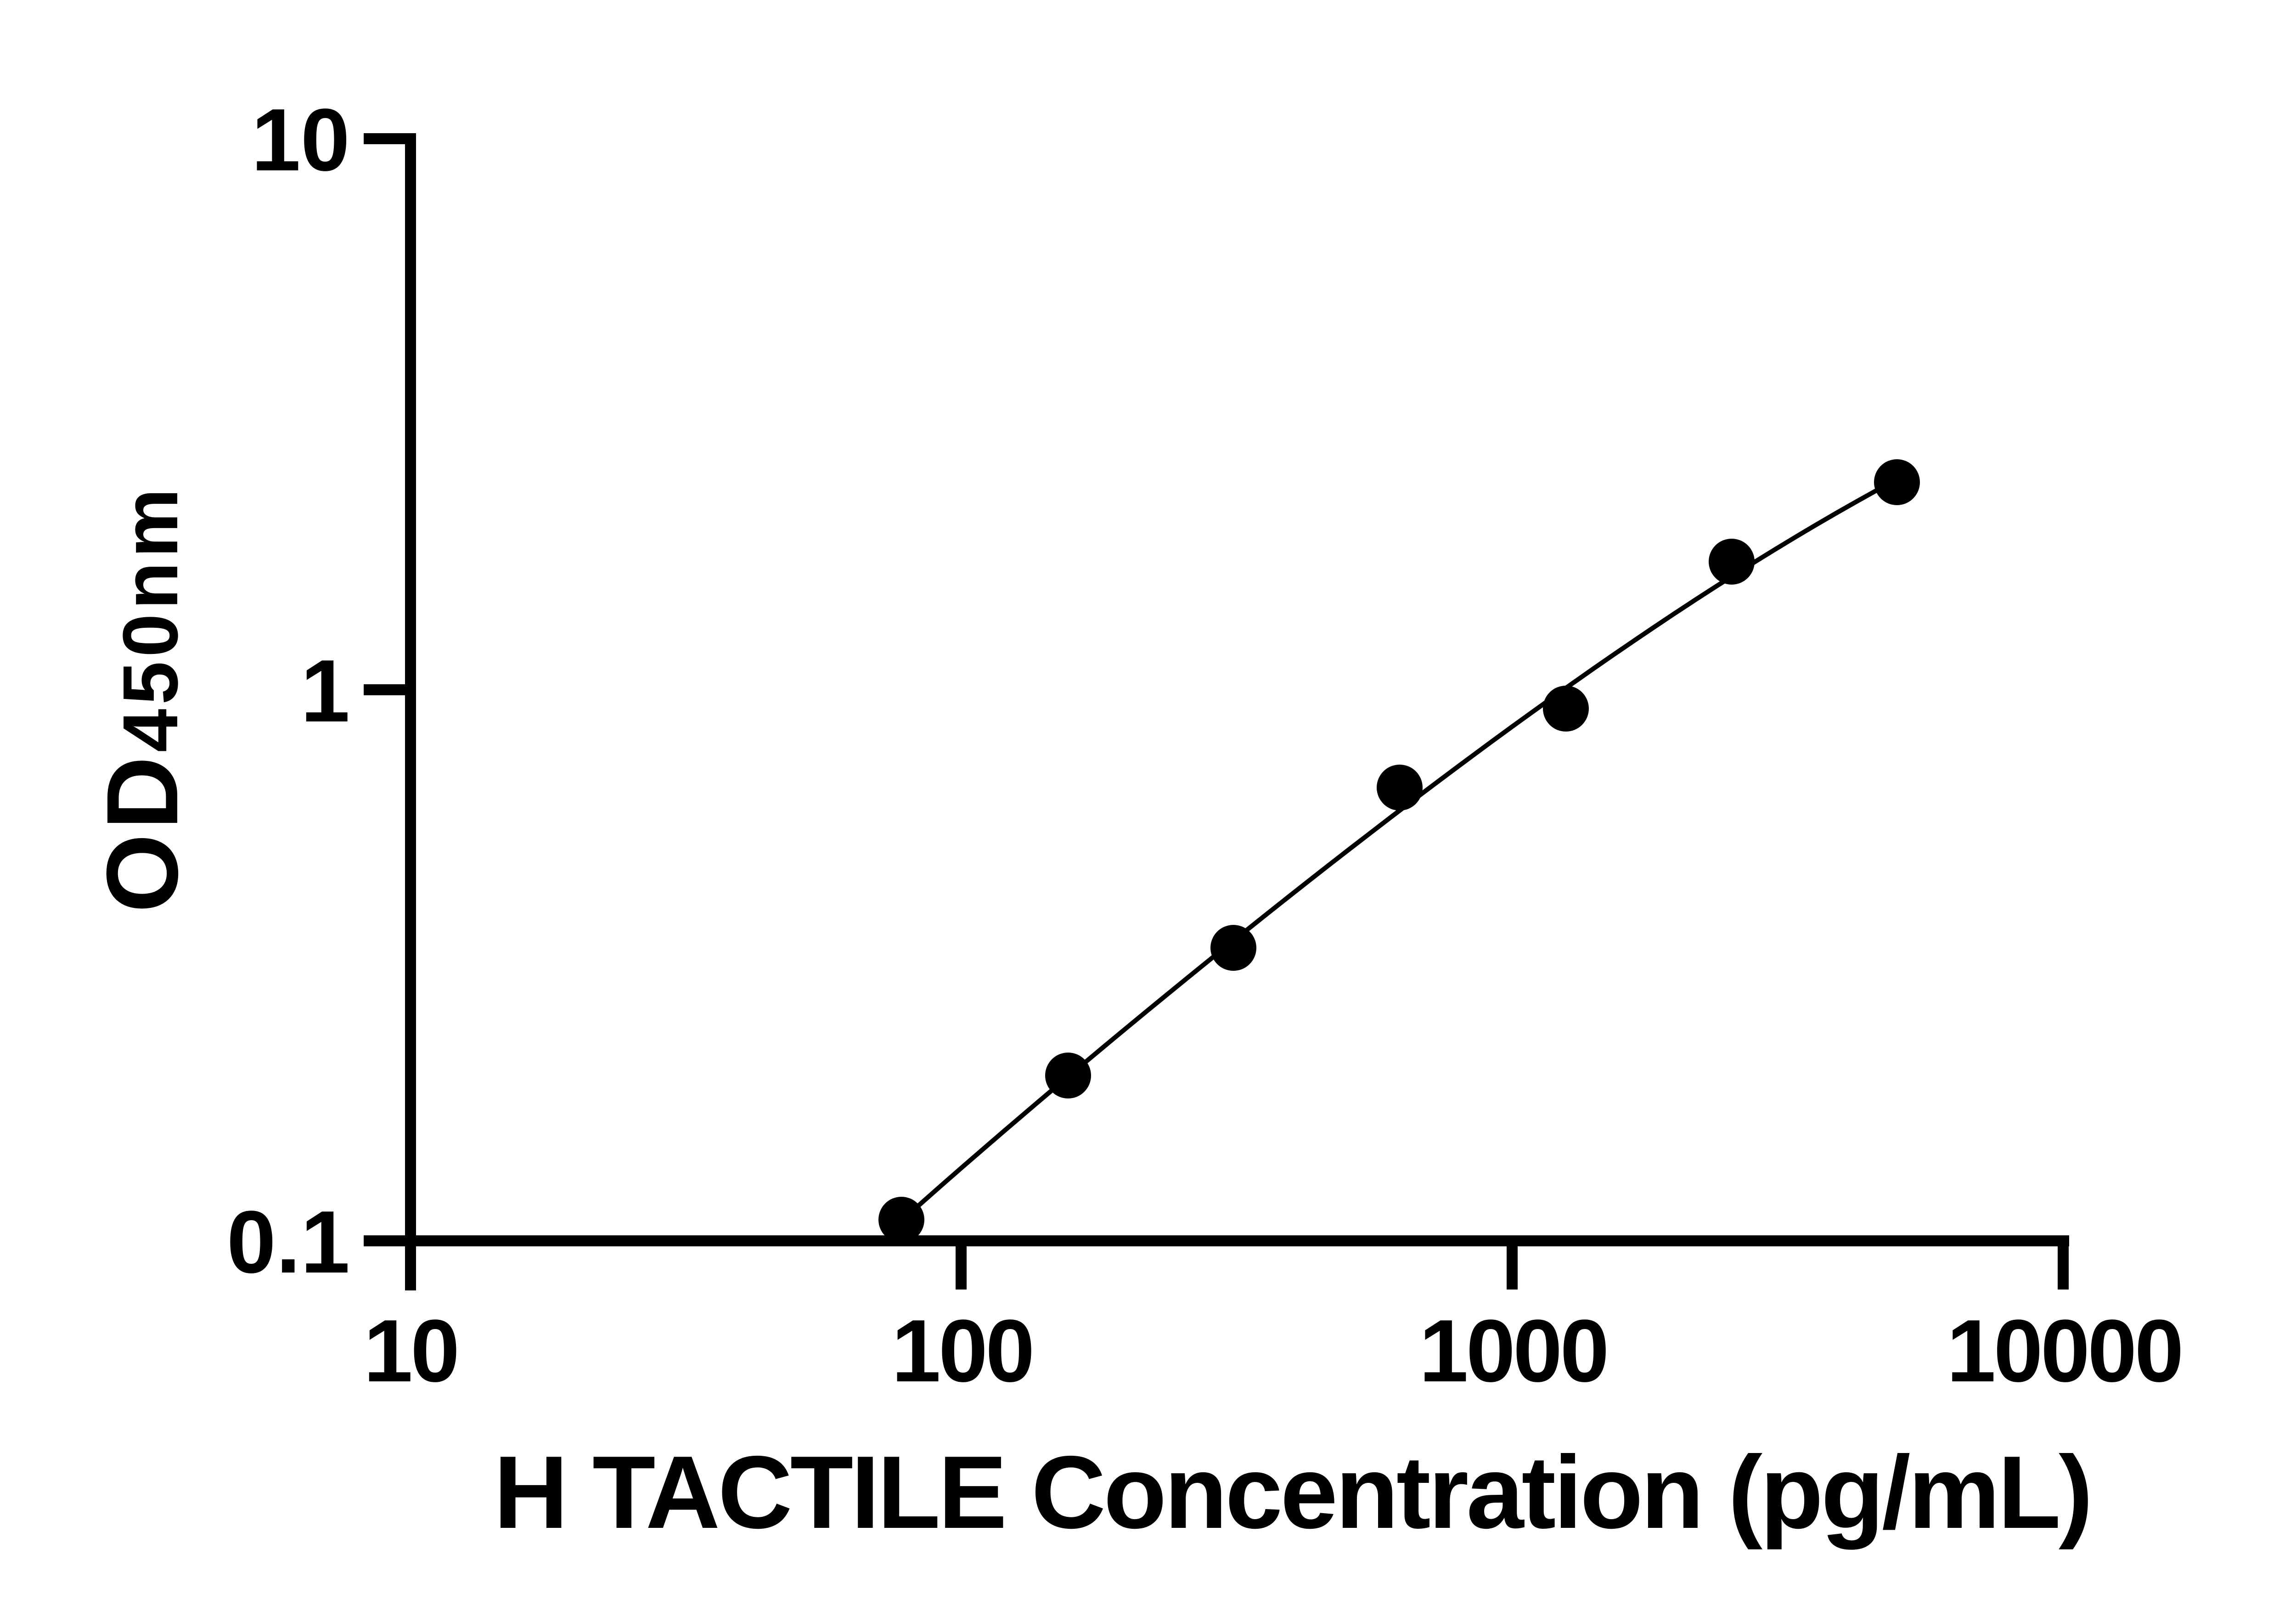 This screenshot has height=1622, width=2296. Describe the element at coordinates (1292, 1492) in the screenshot. I see `svg-text:H TACTILE Concentration (pg/mL: H TACTILE Concentration (pg/mL)` at that location.